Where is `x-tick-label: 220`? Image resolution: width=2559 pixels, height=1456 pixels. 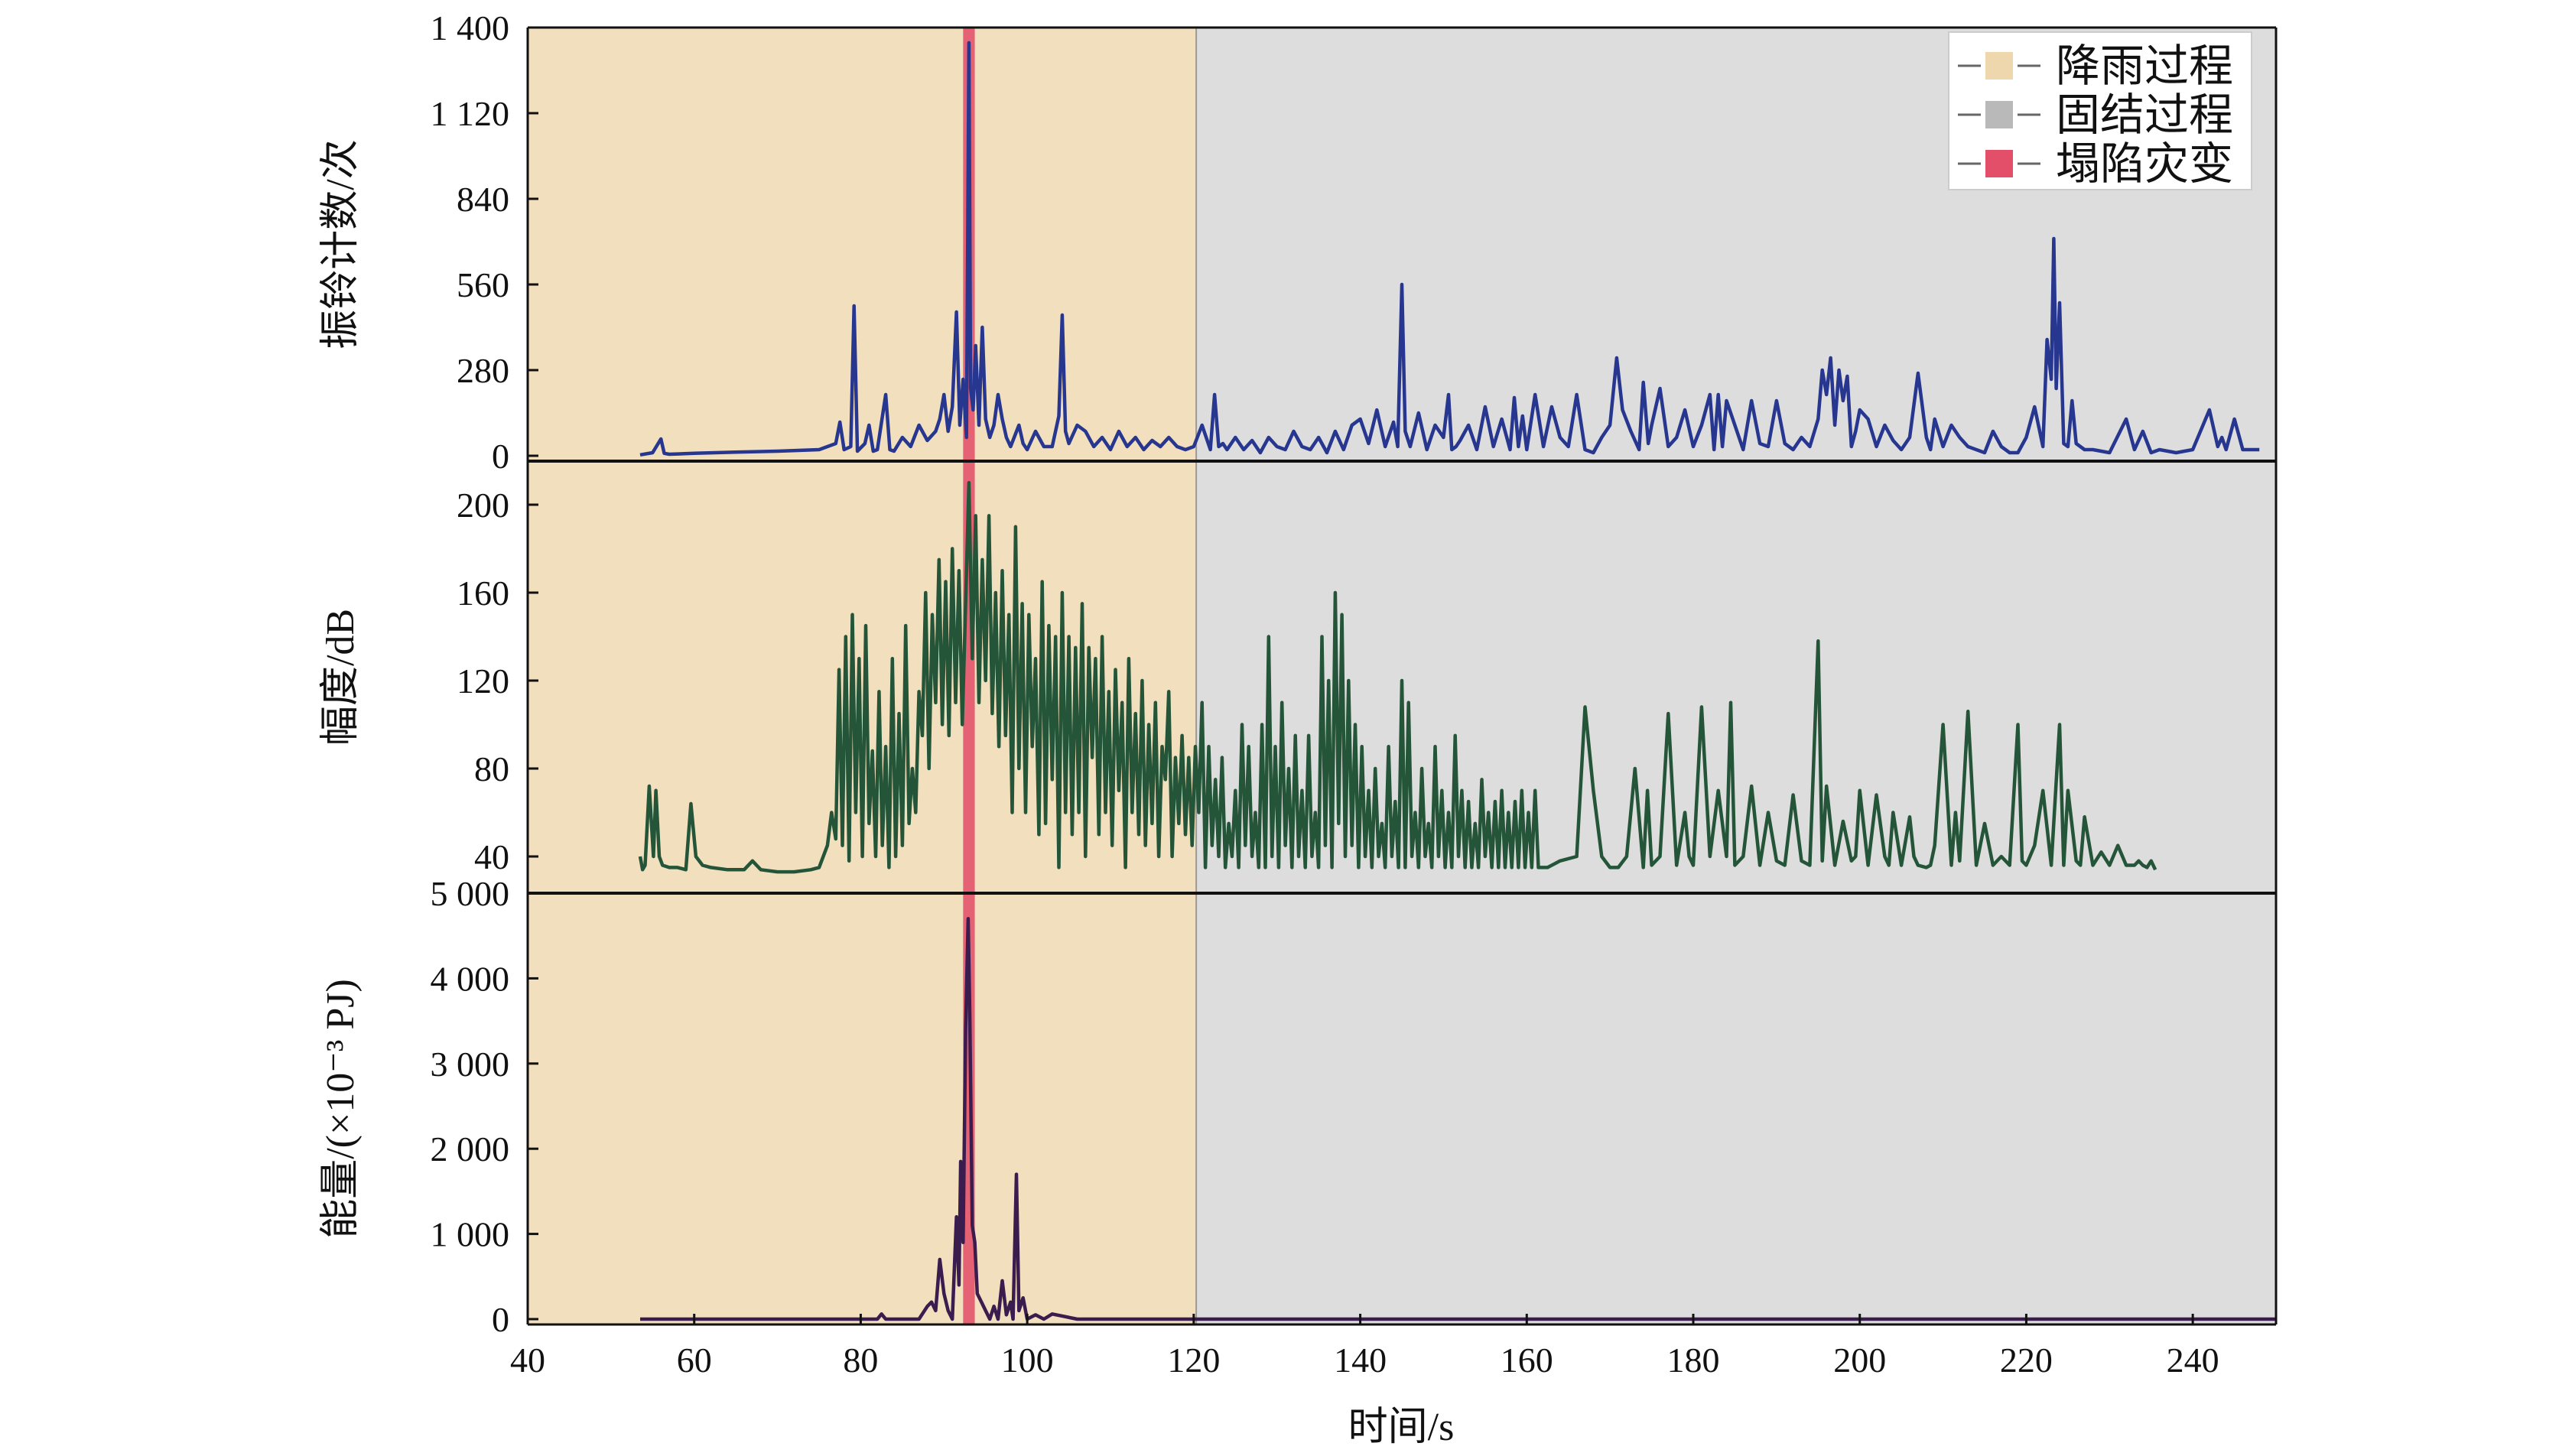
x-tick-label: 220 is located at coordinates (2026, 1360).